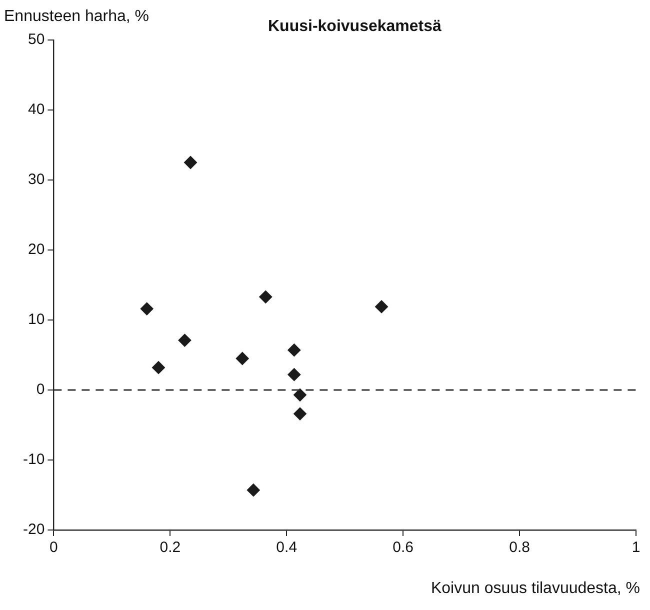  Describe the element at coordinates (519, 547) in the screenshot. I see `x-tick-label: 0.8` at that location.